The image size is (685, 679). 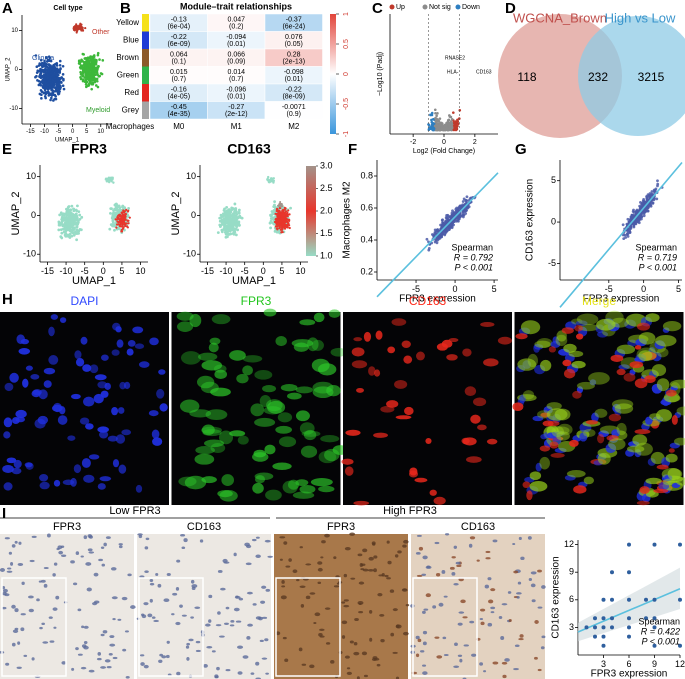 I want to click on cell-value: 0.064, so click(x=179, y=54).